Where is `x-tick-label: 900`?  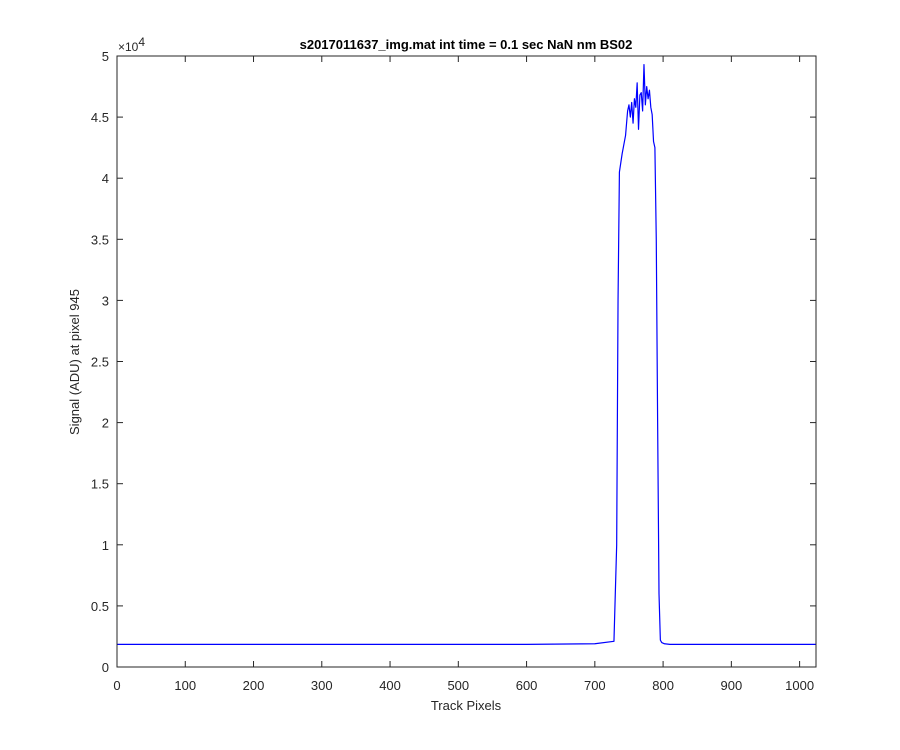 x-tick-label: 900 is located at coordinates (732, 685).